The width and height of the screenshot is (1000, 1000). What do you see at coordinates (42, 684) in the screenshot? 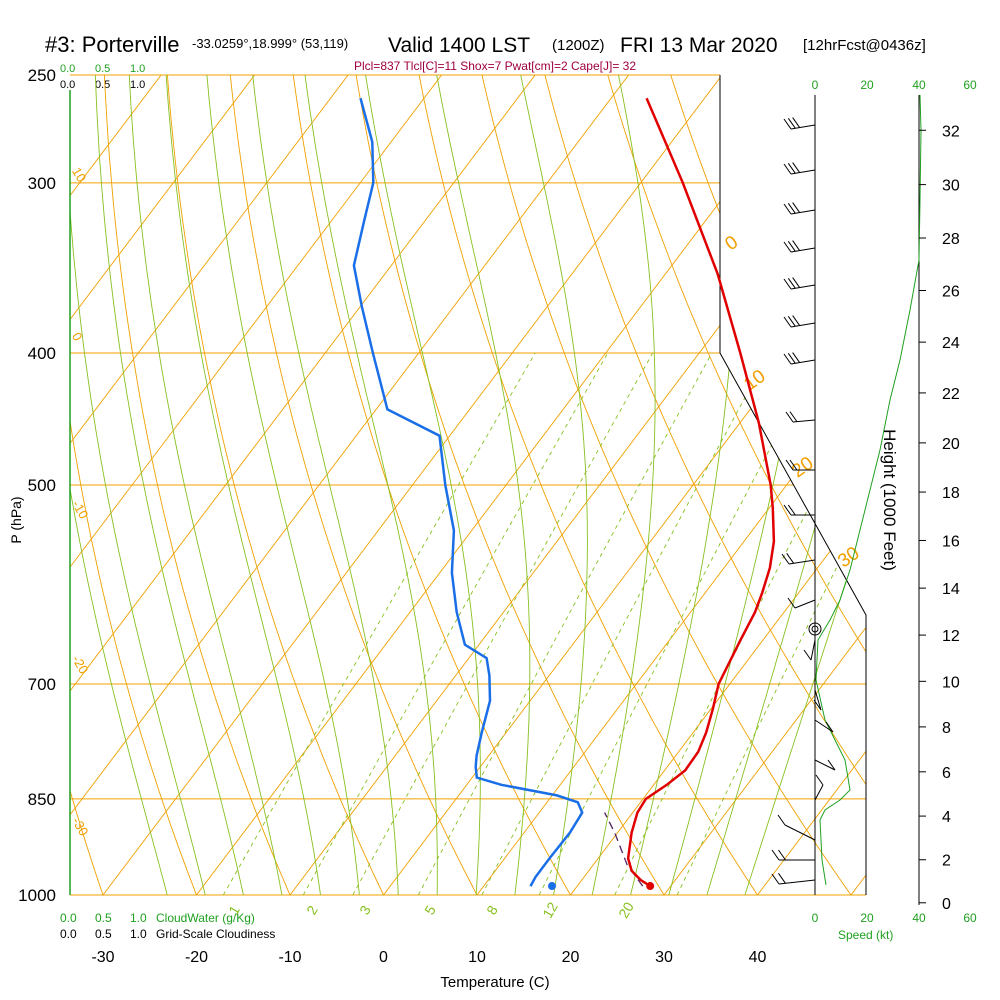
I see `pressure-tick-label: 700` at bounding box center [42, 684].